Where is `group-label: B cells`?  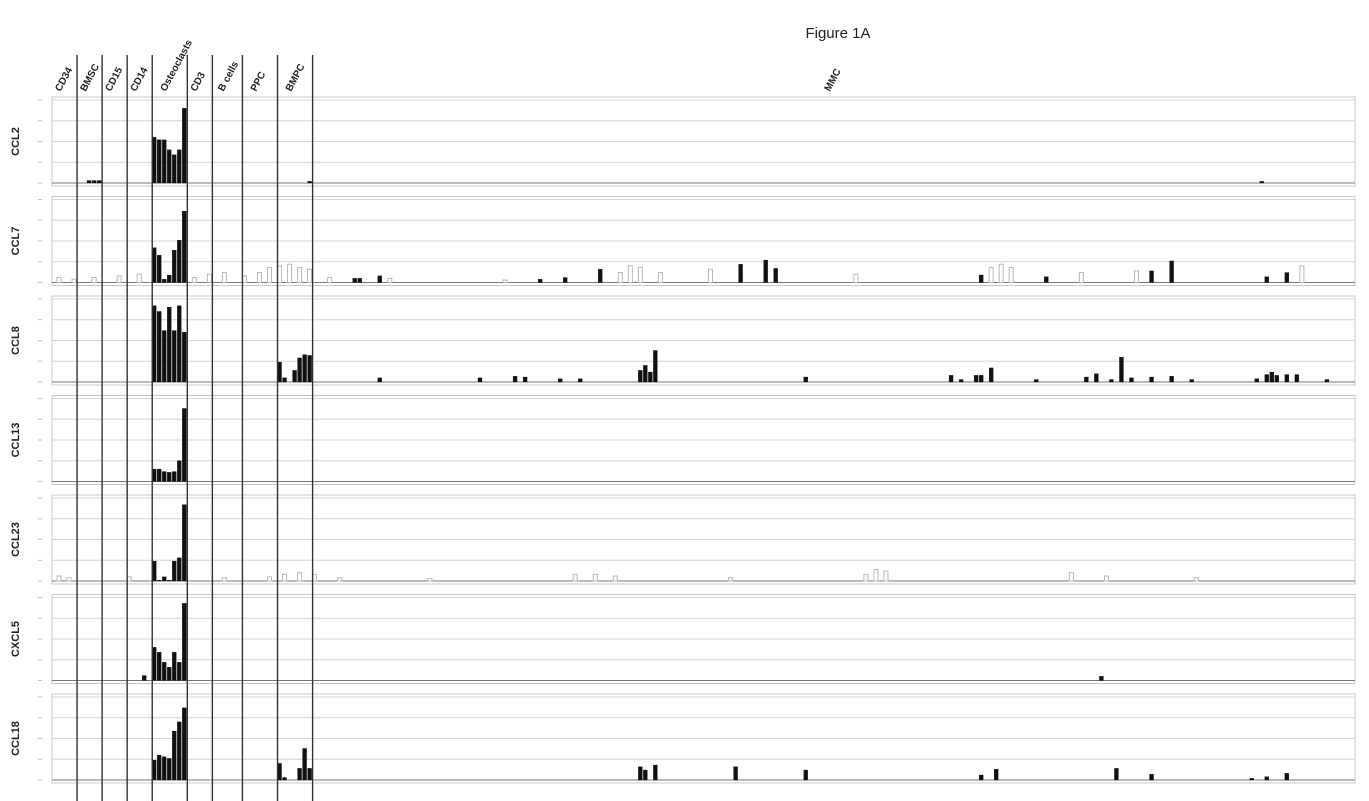 group-label: B cells is located at coordinates (228, 76).